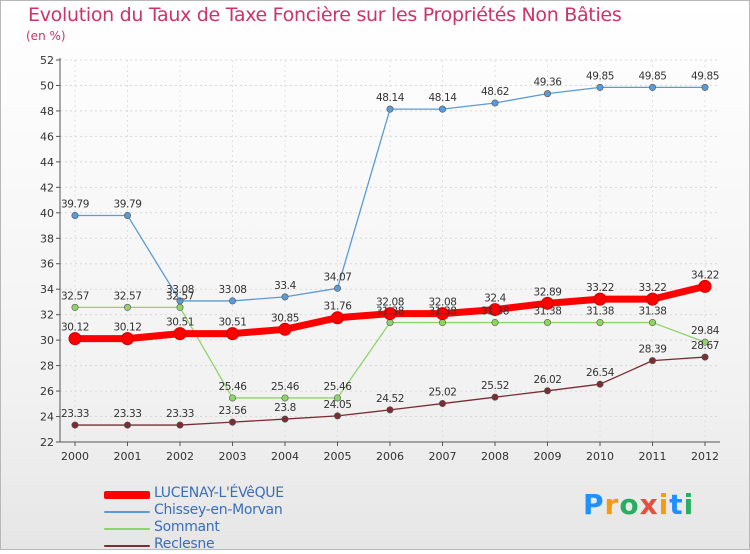  I want to click on logo-letter: r, so click(612, 504).